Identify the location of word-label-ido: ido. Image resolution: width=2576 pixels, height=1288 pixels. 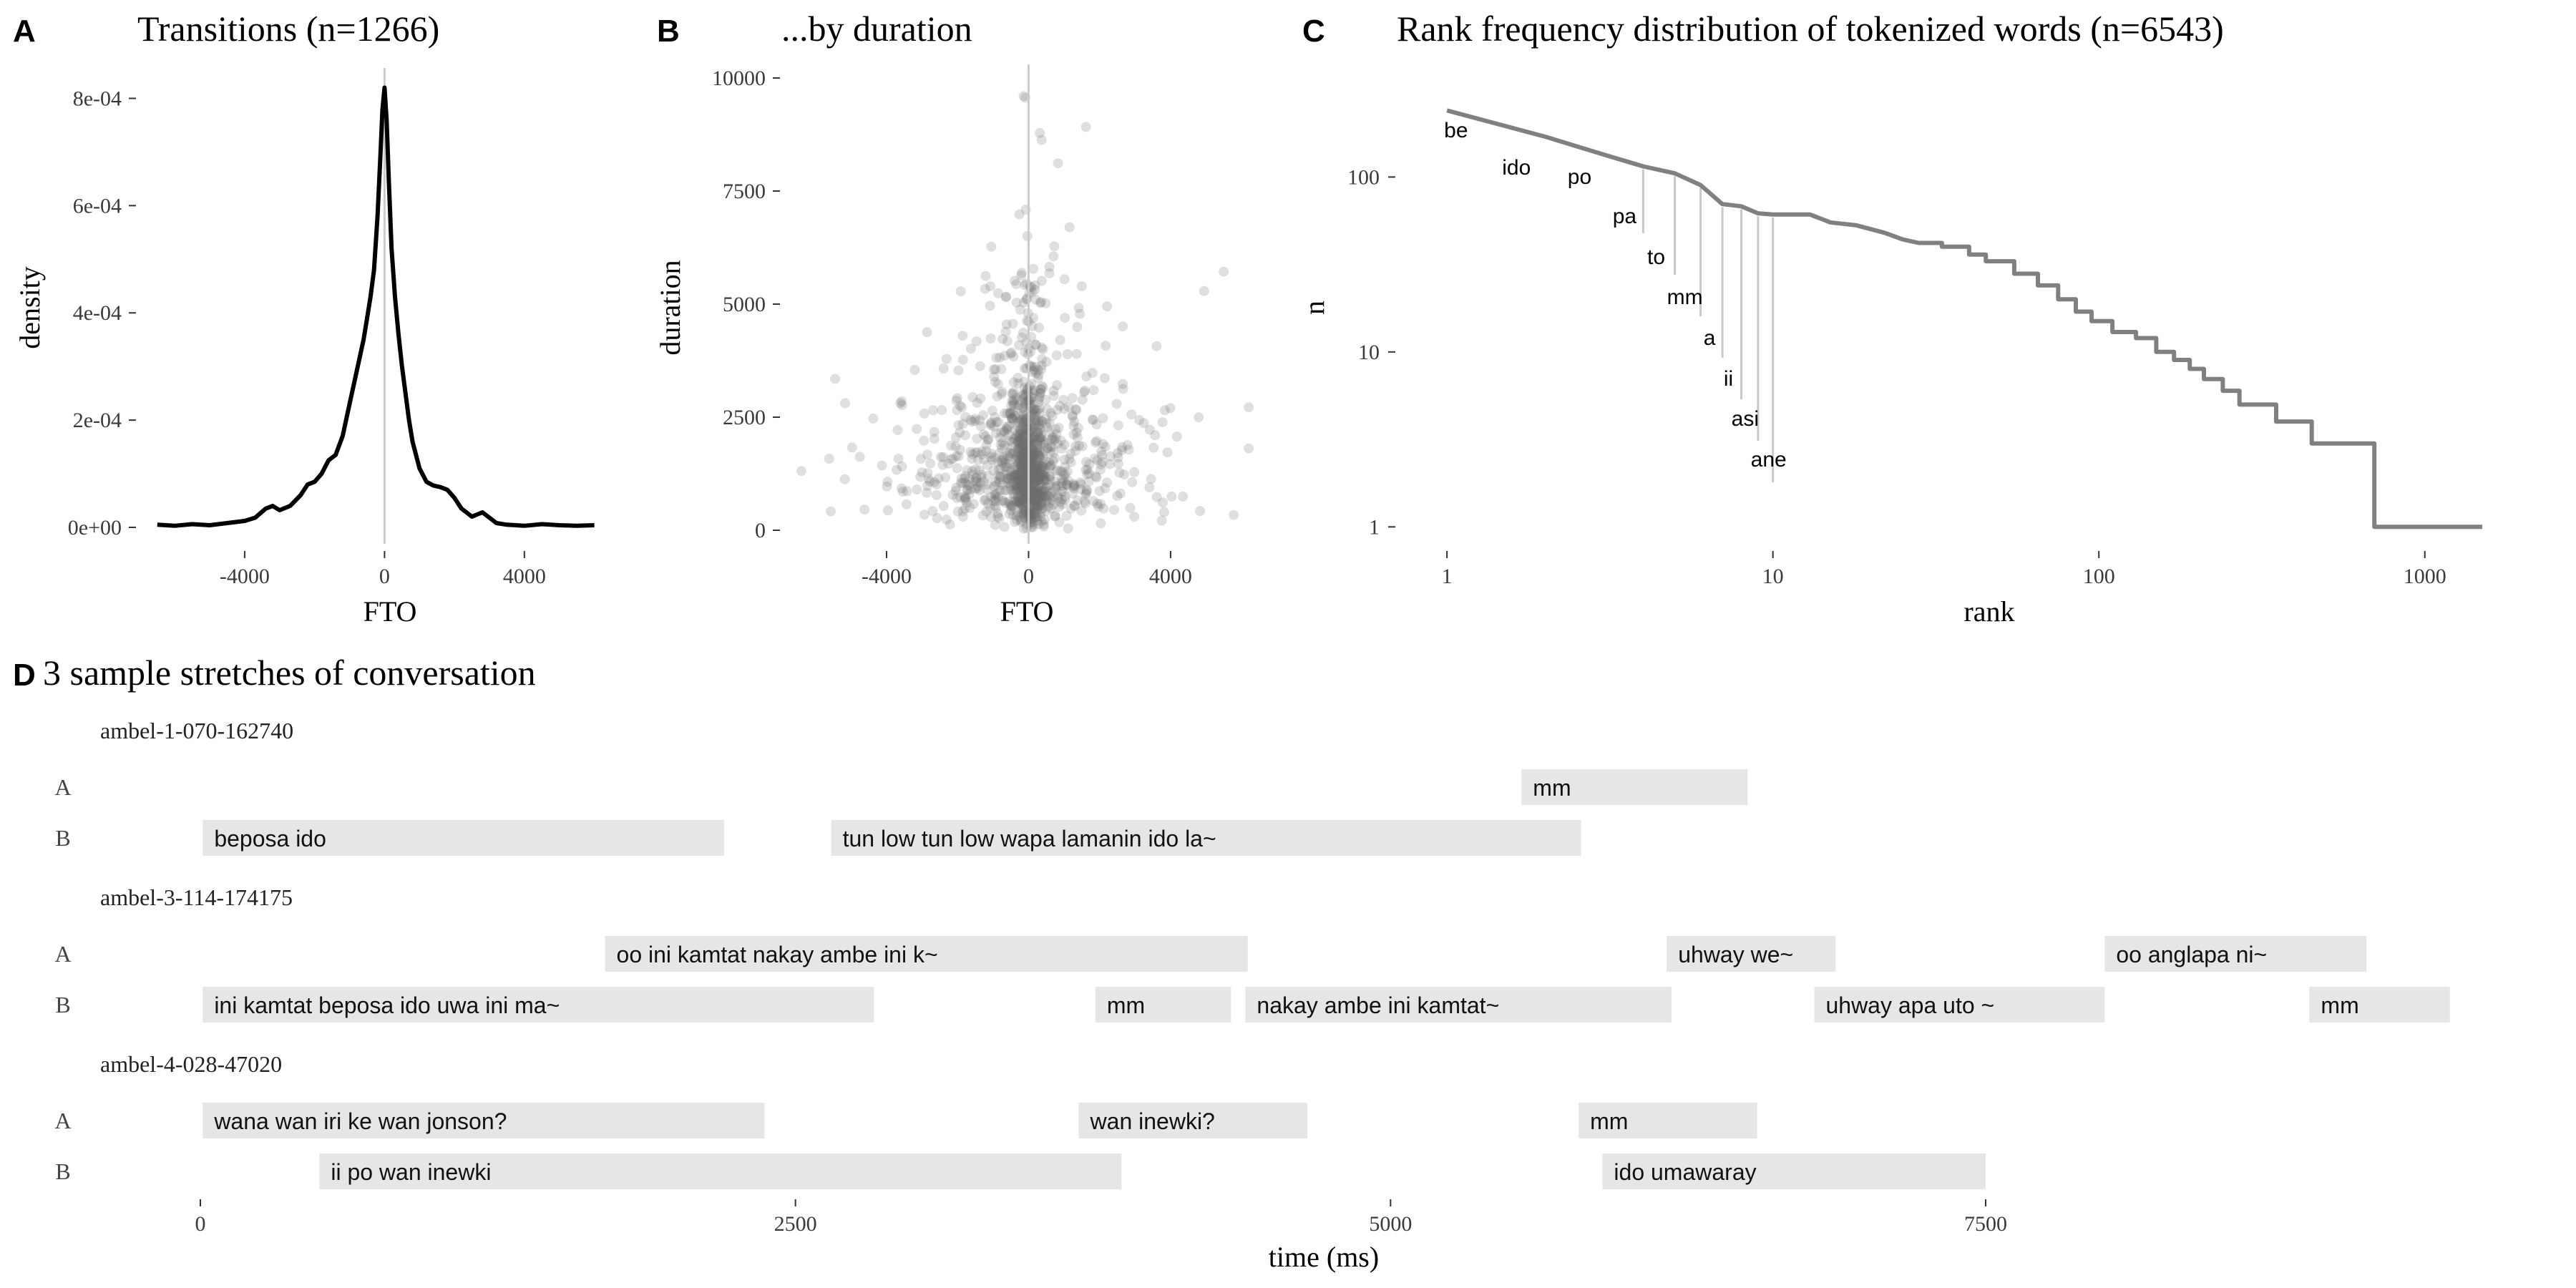
(1516, 168).